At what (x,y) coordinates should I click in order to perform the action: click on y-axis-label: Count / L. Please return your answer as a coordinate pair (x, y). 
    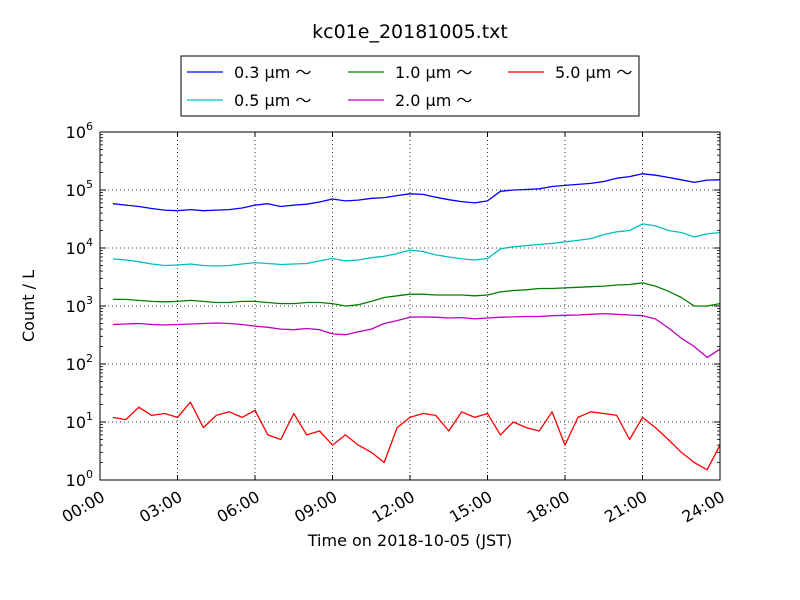
    Looking at the image, I should click on (28, 306).